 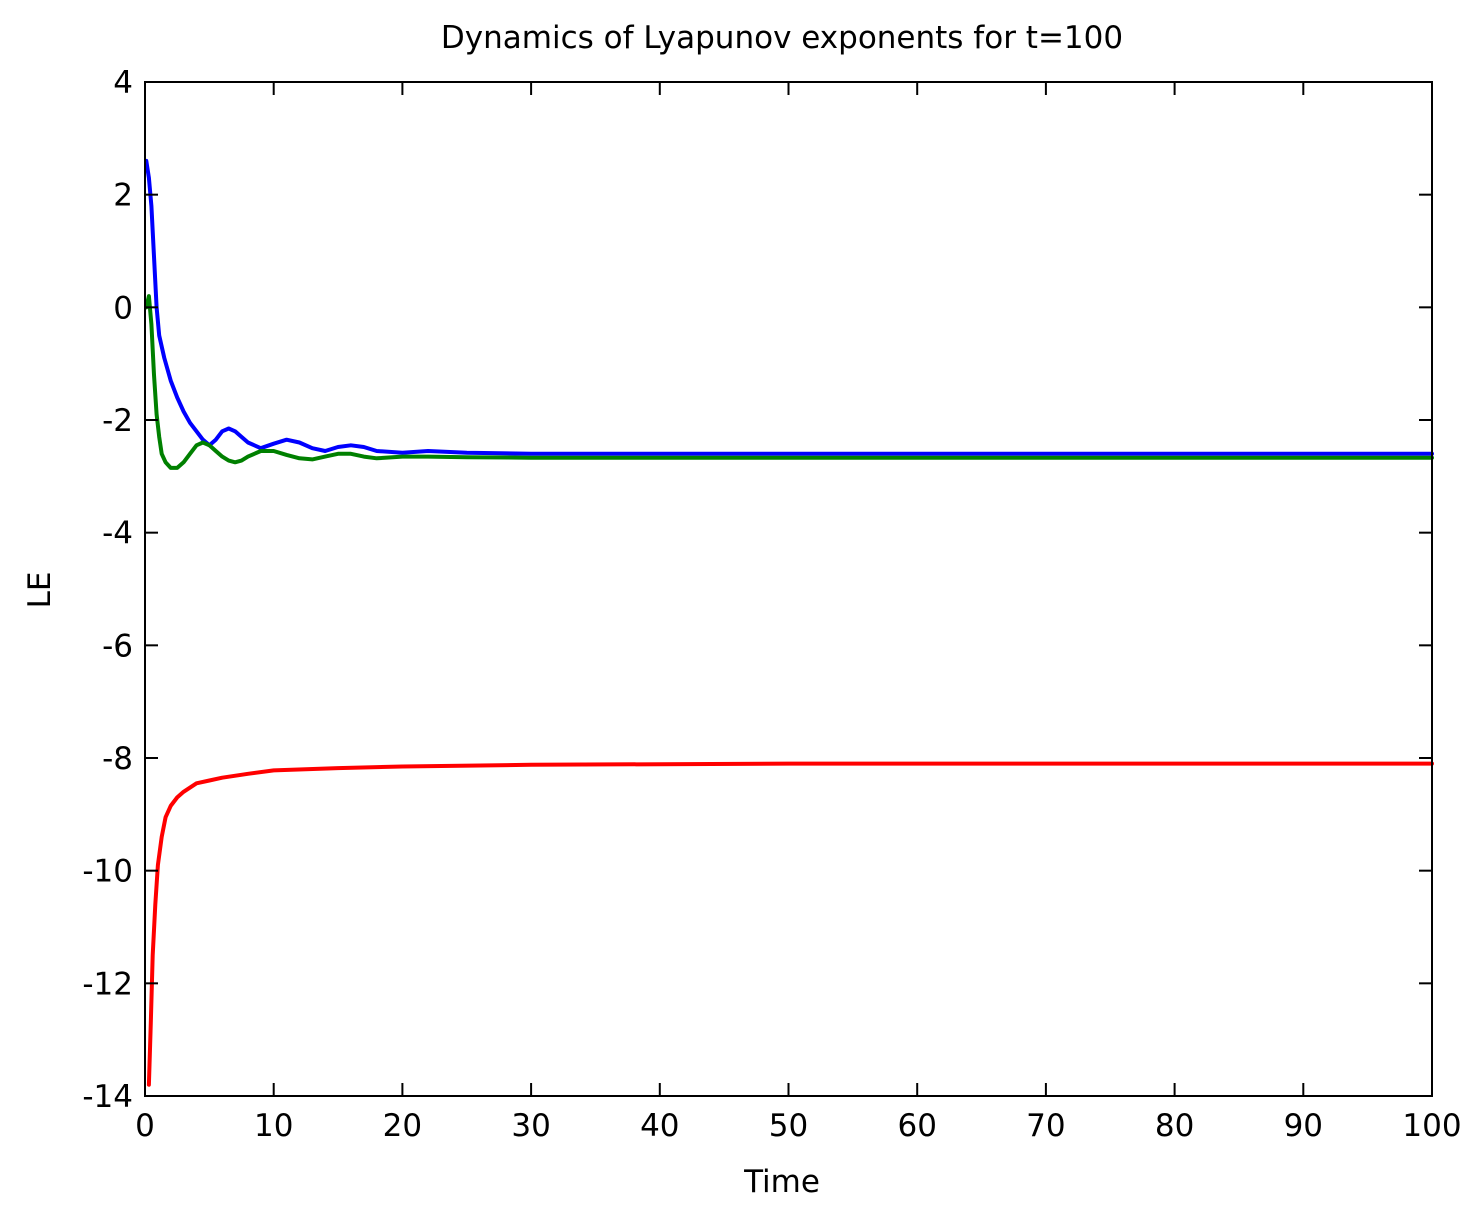 I want to click on x-tick-label: 80, so click(x=1174, y=1126).